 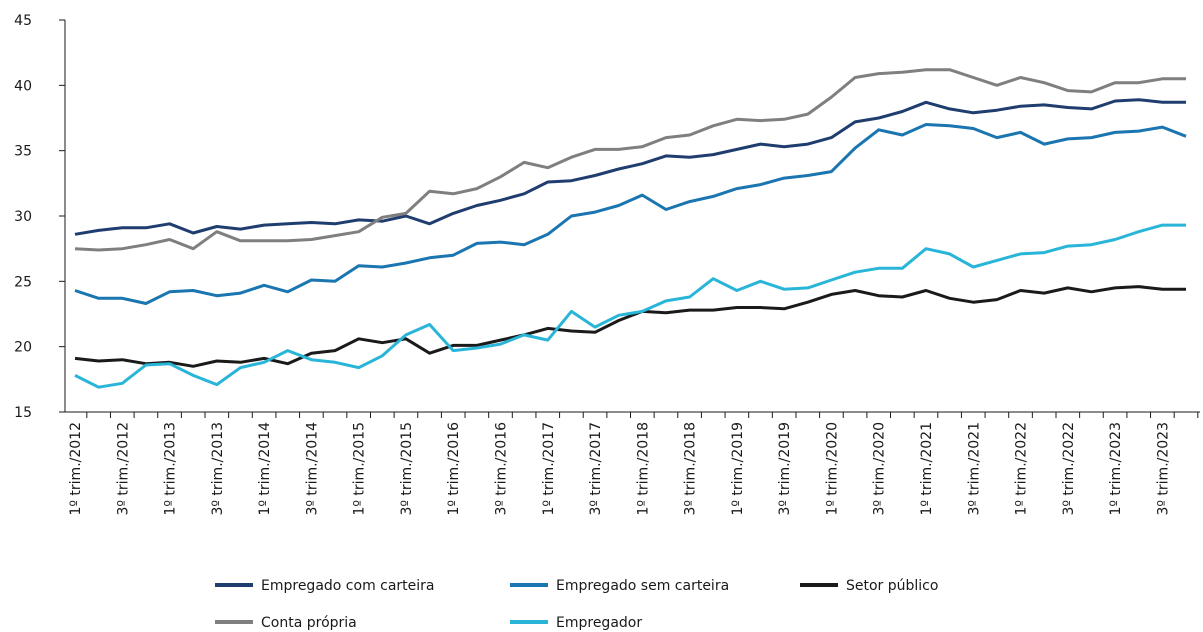 I want to click on legend-item: Empregado com carteira, so click(x=325, y=586).